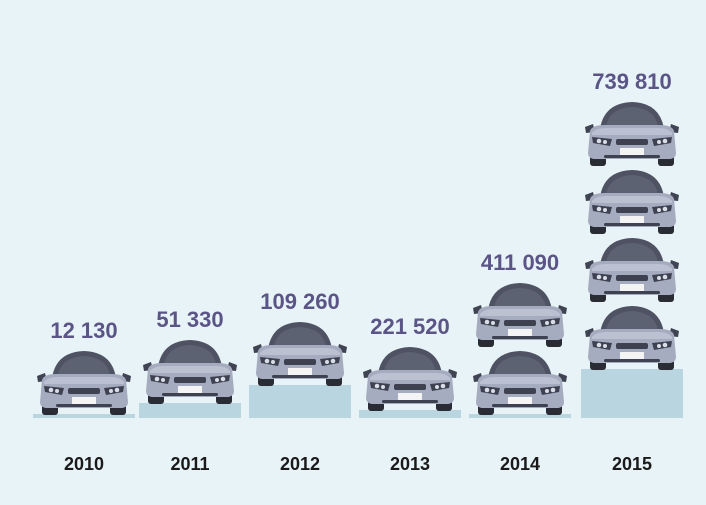 Image resolution: width=706 pixels, height=505 pixels. Describe the element at coordinates (83, 330) in the screenshot. I see `value-label: 12 130` at that location.